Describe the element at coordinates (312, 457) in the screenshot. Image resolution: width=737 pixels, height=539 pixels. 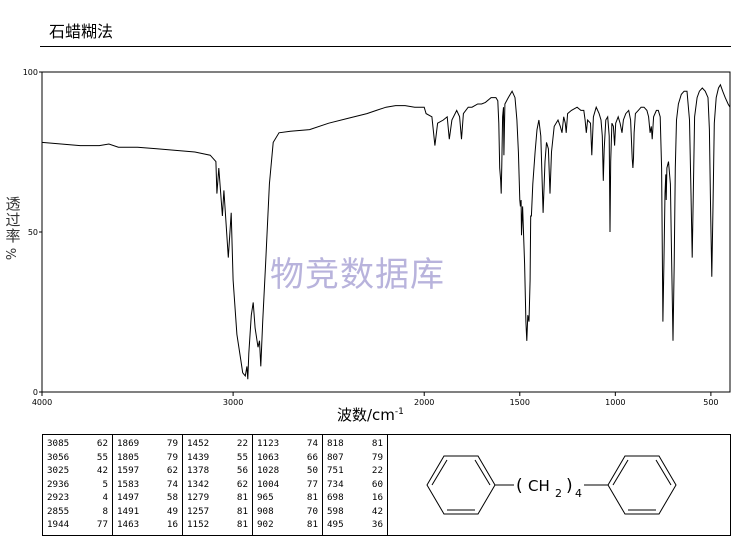
I see `peak-transmittance: 66` at that location.